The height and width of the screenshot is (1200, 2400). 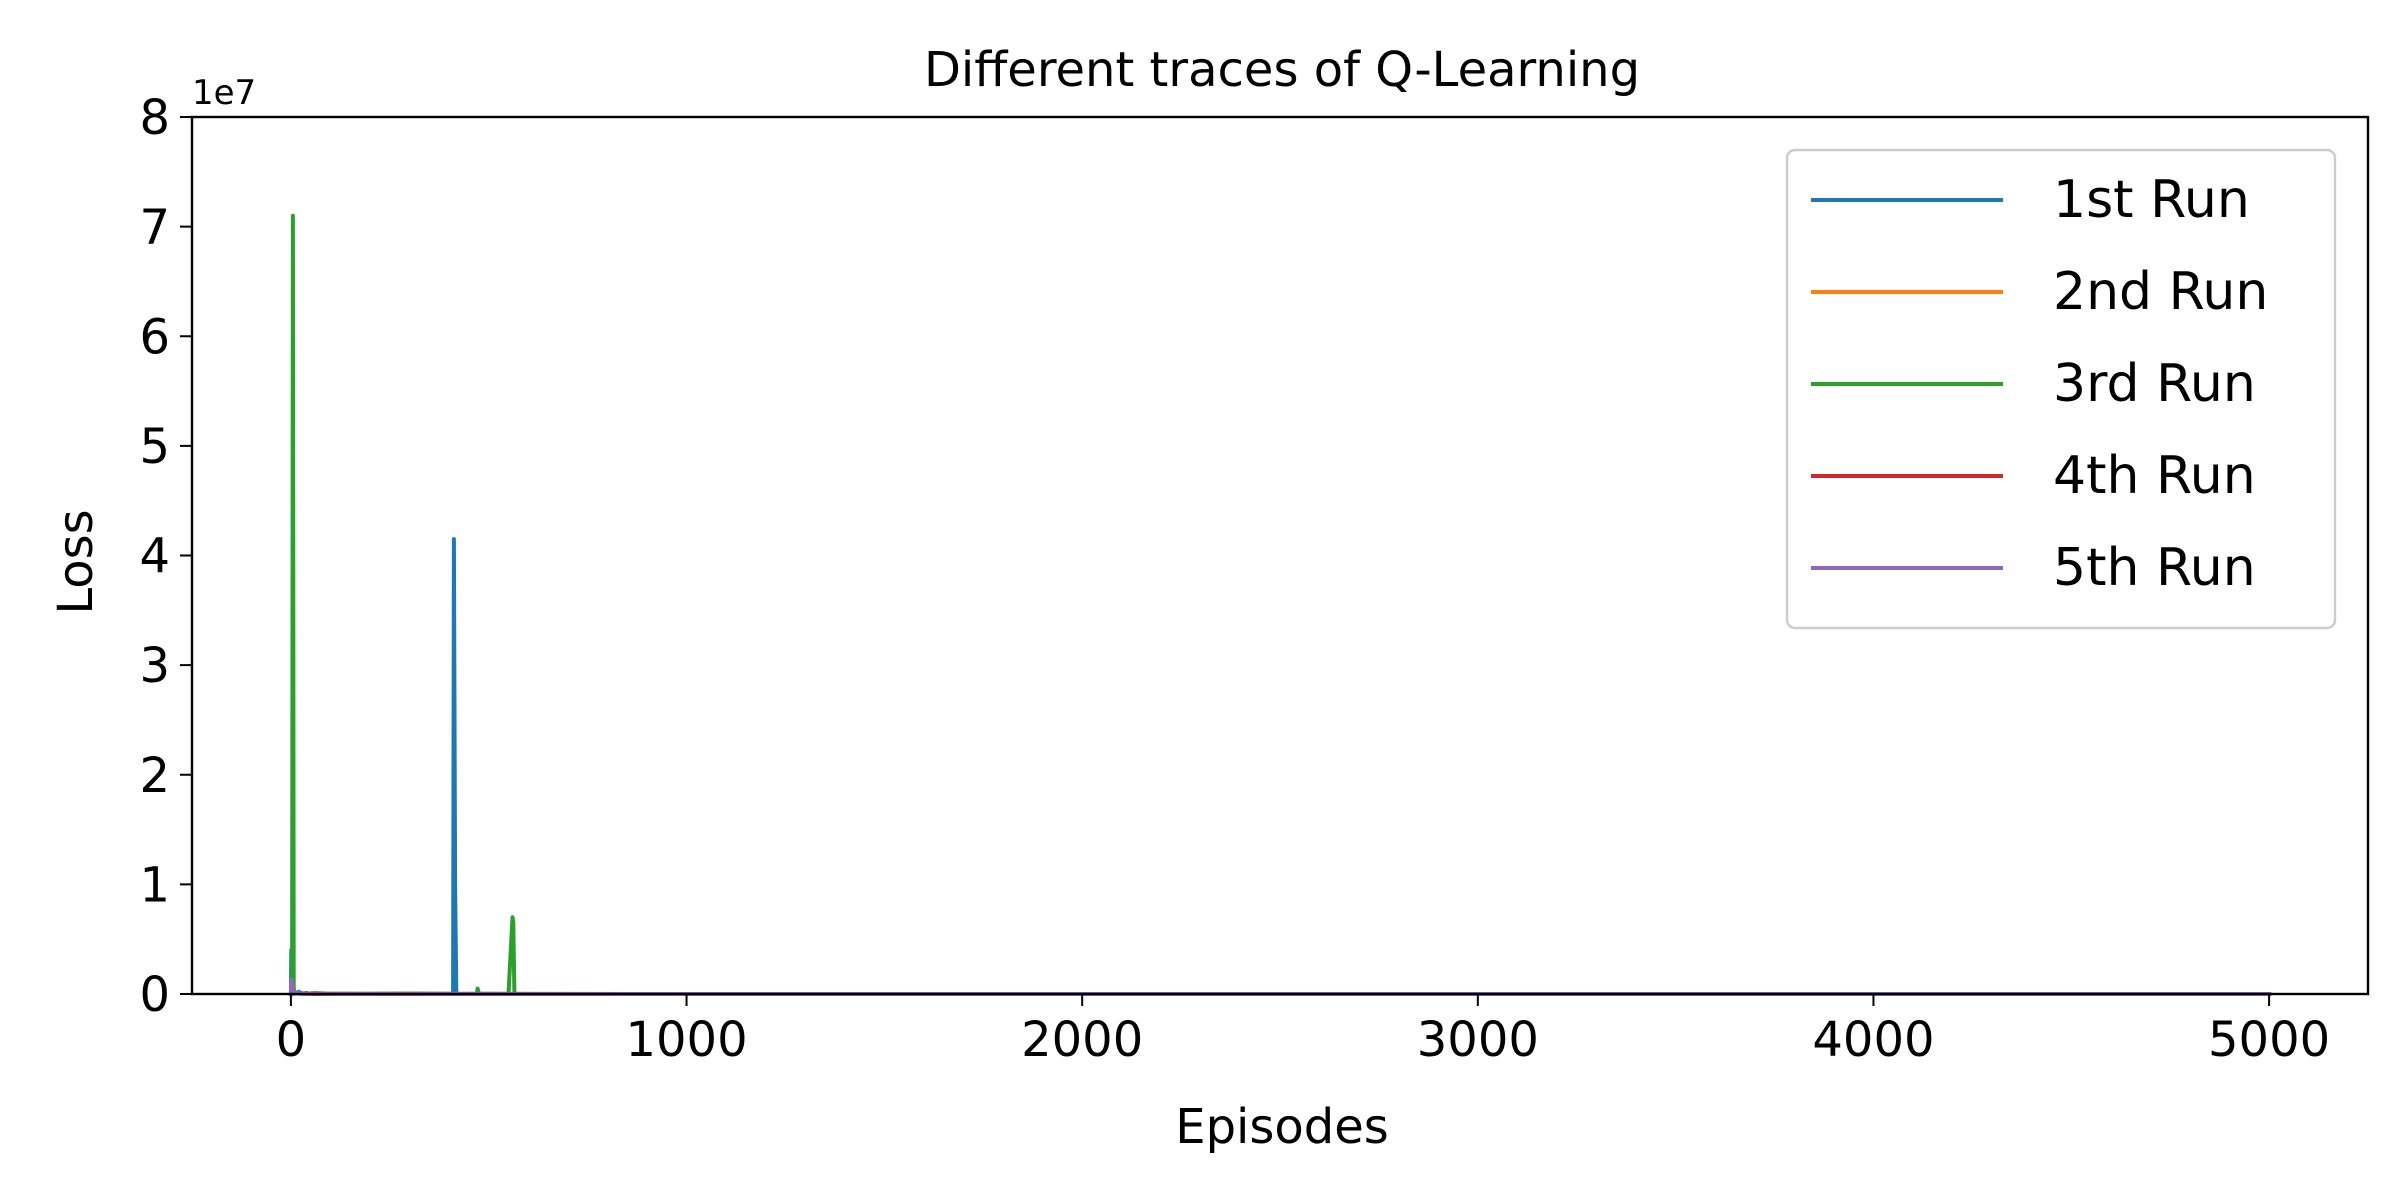 What do you see at coordinates (154, 776) in the screenshot?
I see `y-tick-label: 2` at bounding box center [154, 776].